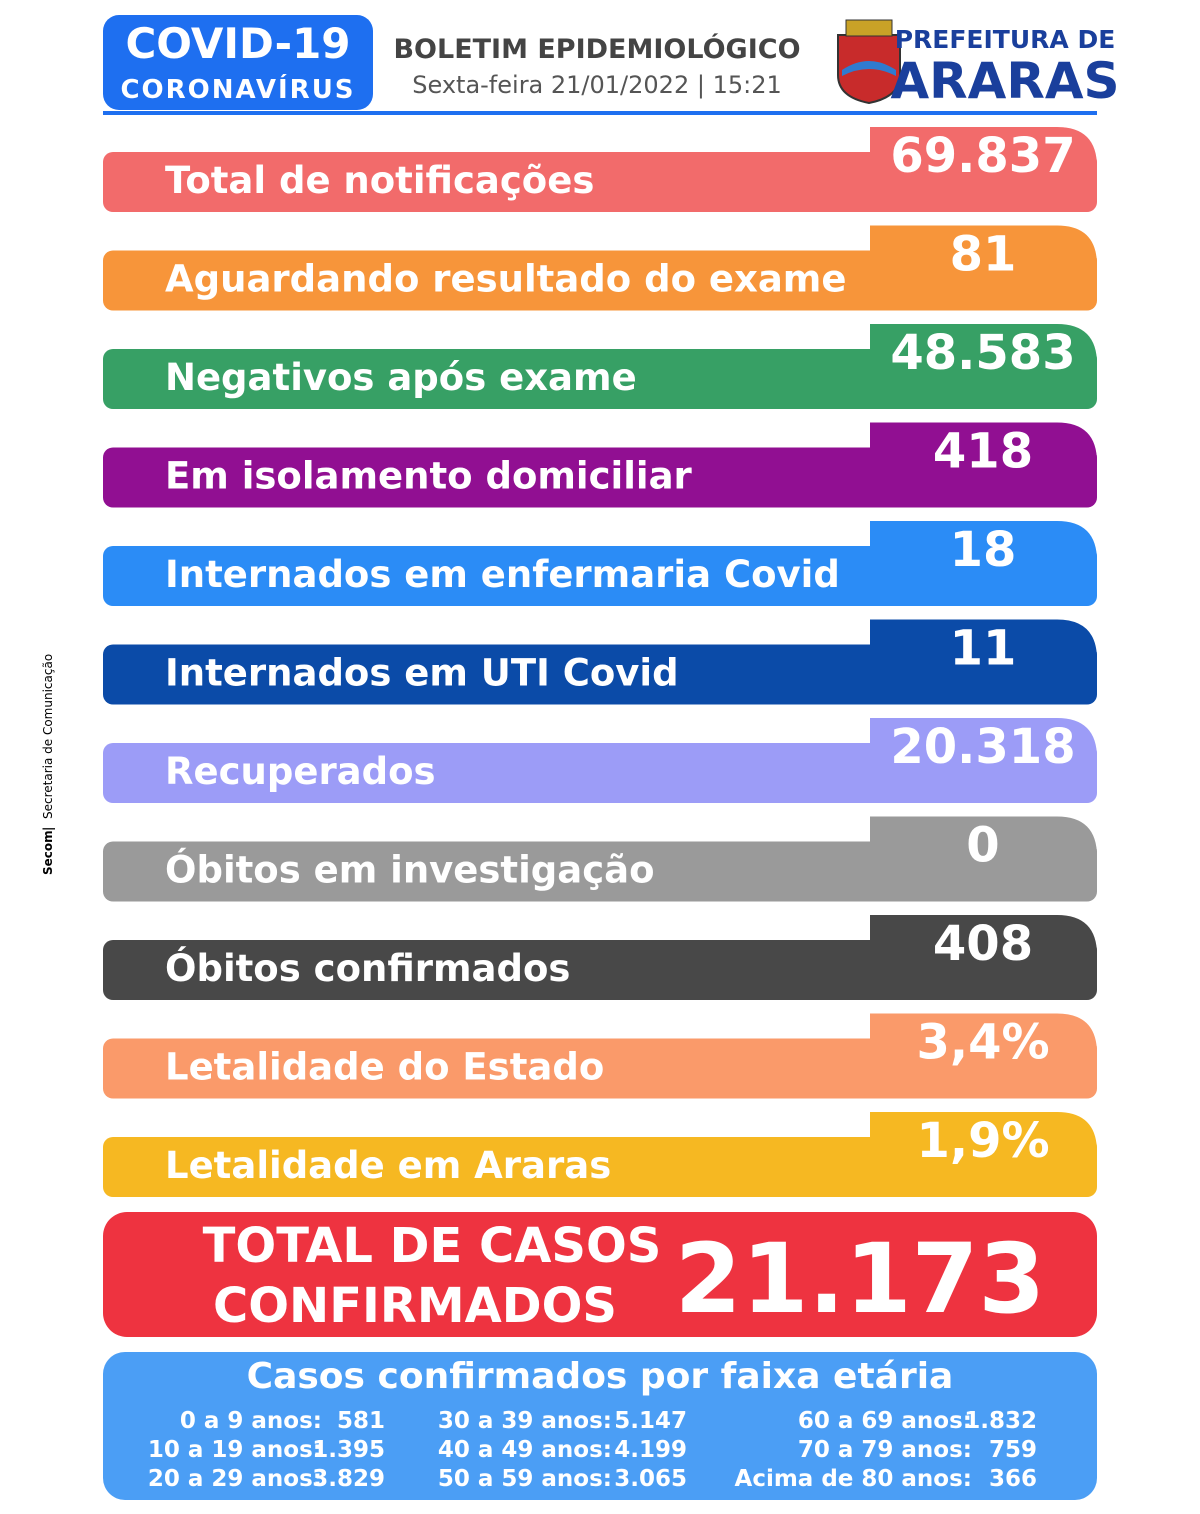 The height and width of the screenshot is (1514, 1200). What do you see at coordinates (384, 1067) in the screenshot?
I see `row-label: Letalidade do Estado` at bounding box center [384, 1067].